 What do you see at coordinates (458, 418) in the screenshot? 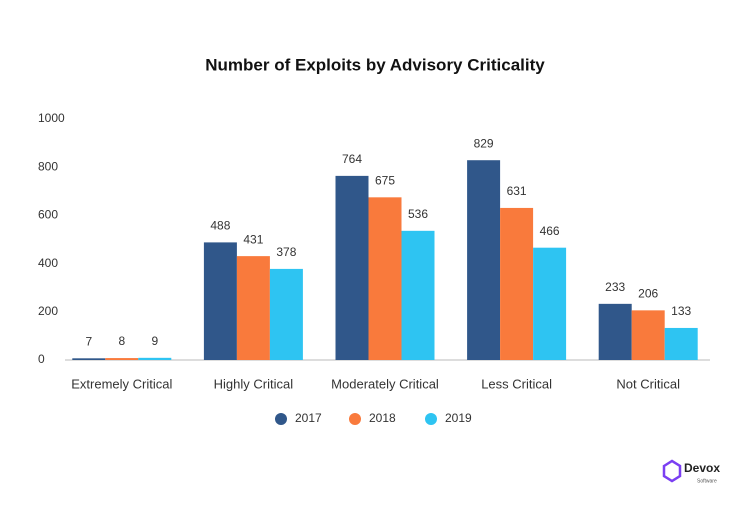
I see `legend-label: 2019` at bounding box center [458, 418].